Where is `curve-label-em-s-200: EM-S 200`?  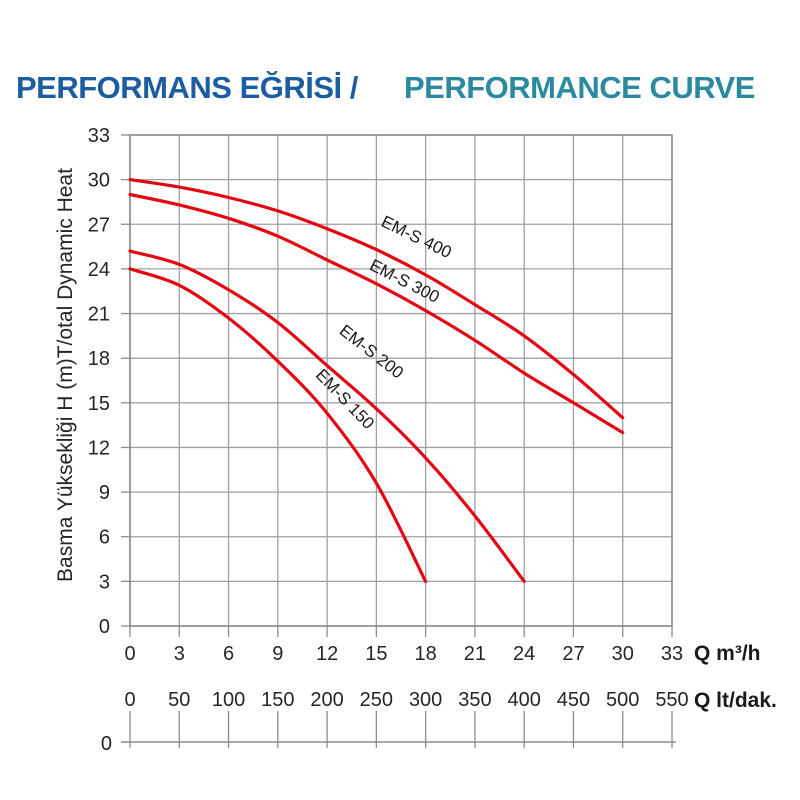 curve-label-em-s-200: EM-S 200 is located at coordinates (371, 352).